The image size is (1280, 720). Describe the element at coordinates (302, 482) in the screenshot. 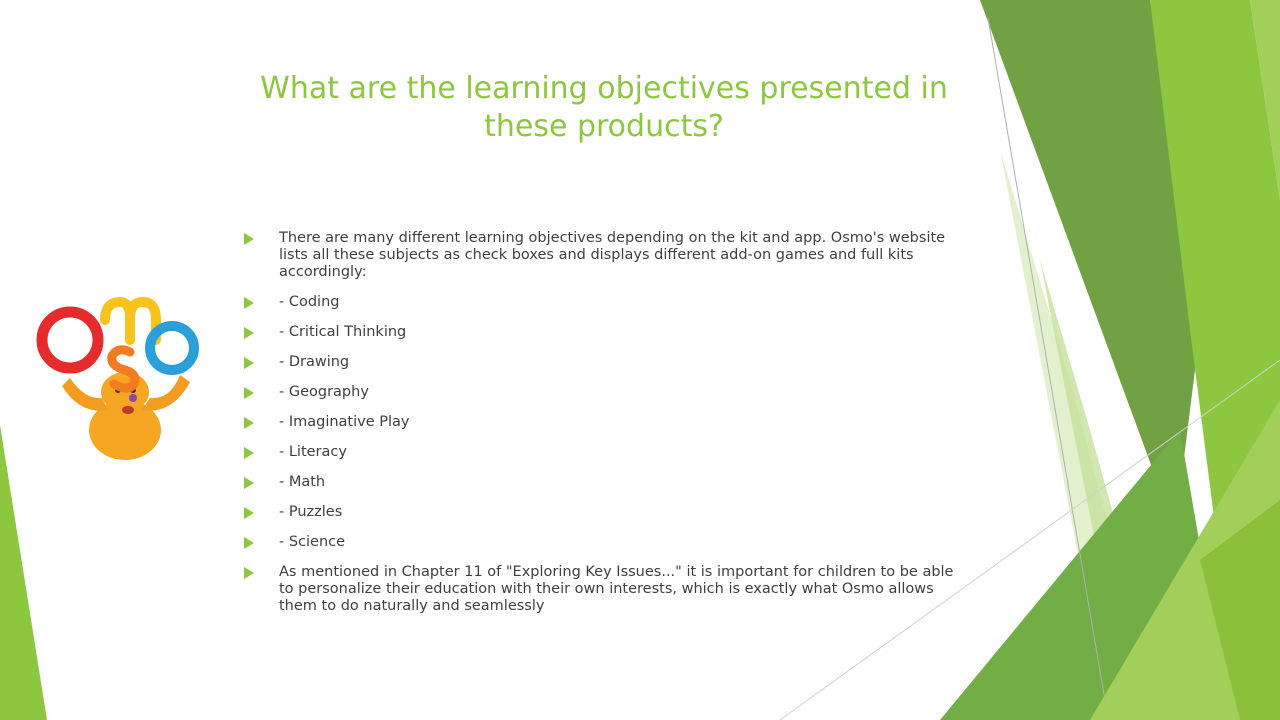

I see `bullet-text: - Math` at that location.